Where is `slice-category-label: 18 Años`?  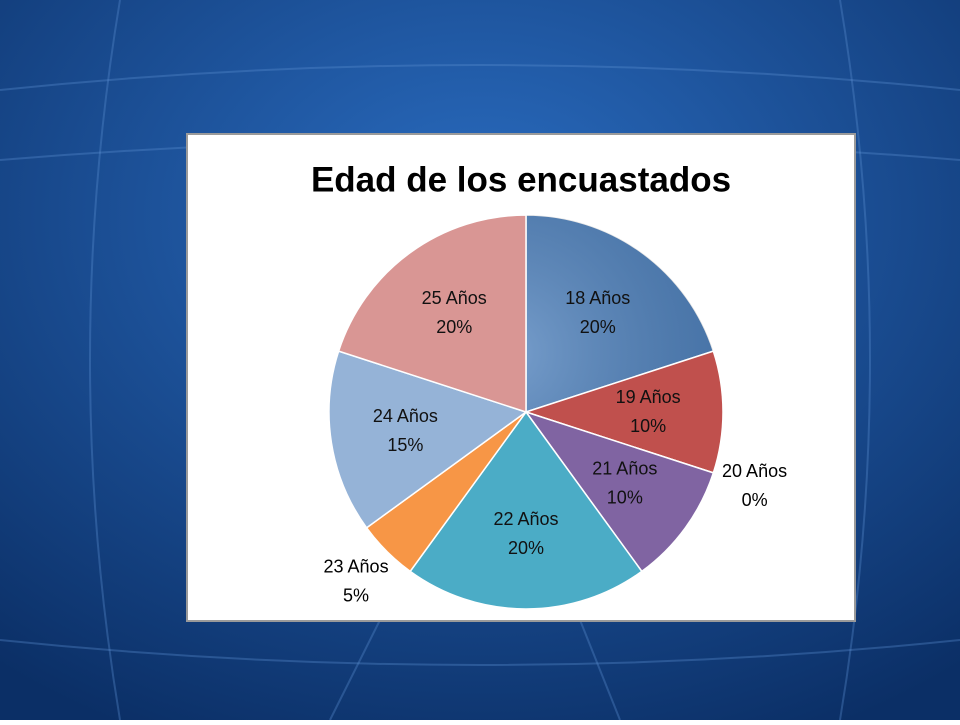 slice-category-label: 18 Años is located at coordinates (597, 298).